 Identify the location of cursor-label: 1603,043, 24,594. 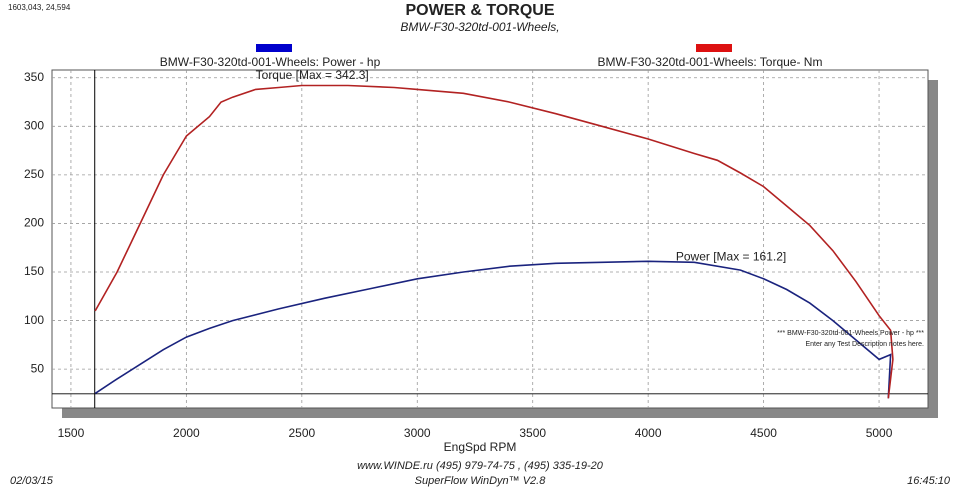
(39, 7).